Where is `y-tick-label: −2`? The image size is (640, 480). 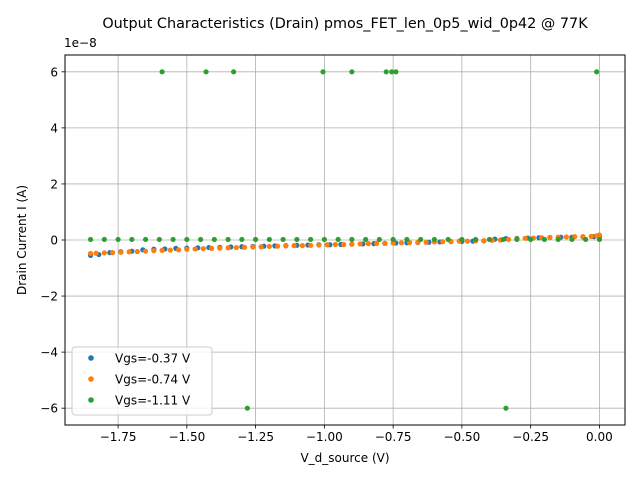 y-tick-label: −2 is located at coordinates (49, 297).